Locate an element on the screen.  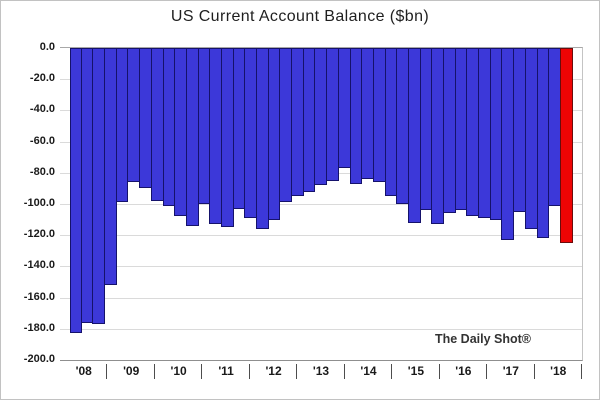
y-axis-tick-label: -20.0 is located at coordinates (42, 78).